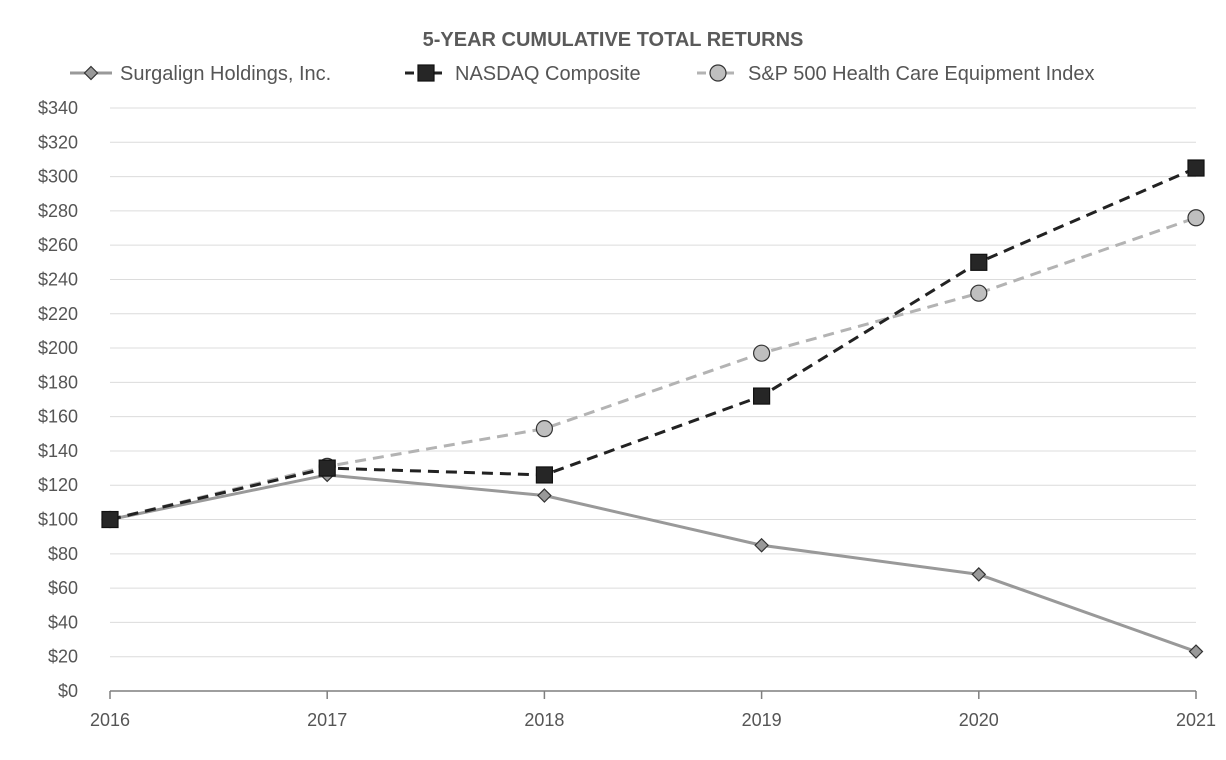 This screenshot has width=1226, height=760. What do you see at coordinates (58, 485) in the screenshot?
I see `y-tick-label: $120` at bounding box center [58, 485].